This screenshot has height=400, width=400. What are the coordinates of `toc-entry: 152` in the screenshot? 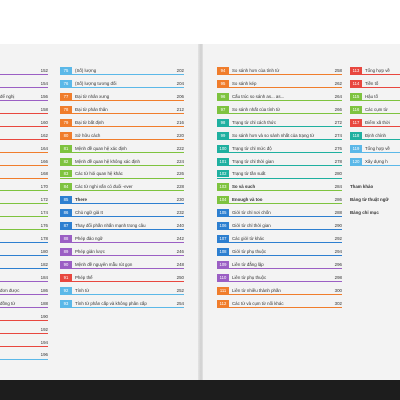 It's located at (24, 71).